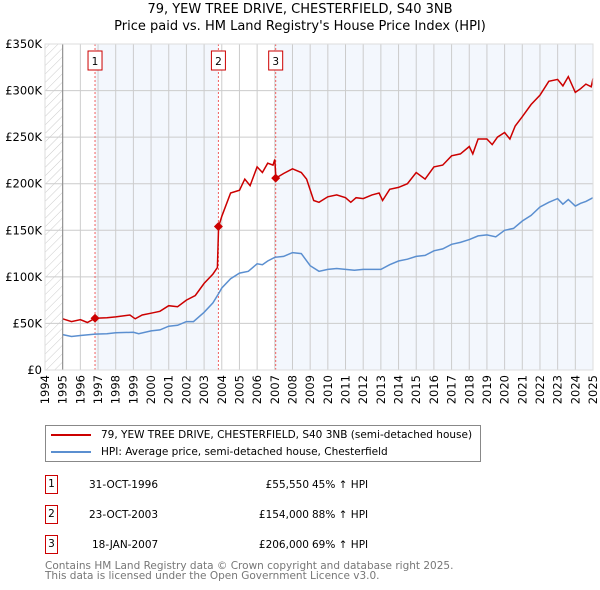 The width and height of the screenshot is (600, 590). Describe the element at coordinates (45, 389) in the screenshot. I see `x-tick-label: 1994` at that location.